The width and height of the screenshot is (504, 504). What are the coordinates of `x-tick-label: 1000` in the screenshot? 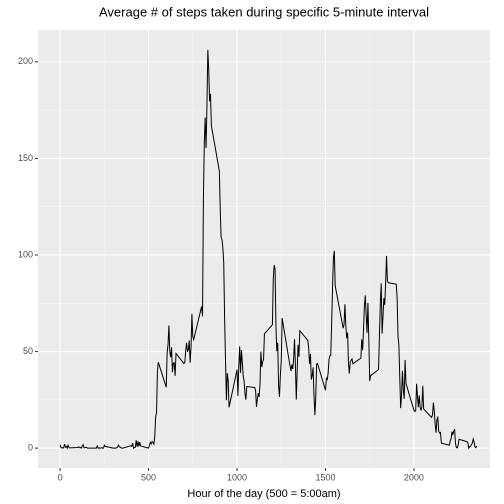 It's located at (237, 477).